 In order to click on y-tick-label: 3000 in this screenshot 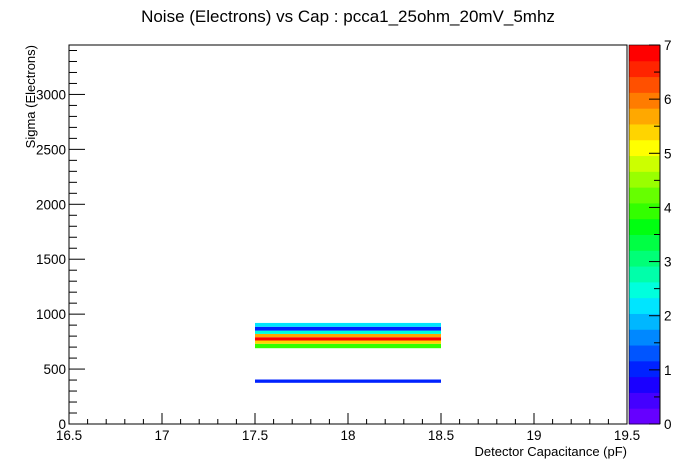, I will do `click(51, 94)`.